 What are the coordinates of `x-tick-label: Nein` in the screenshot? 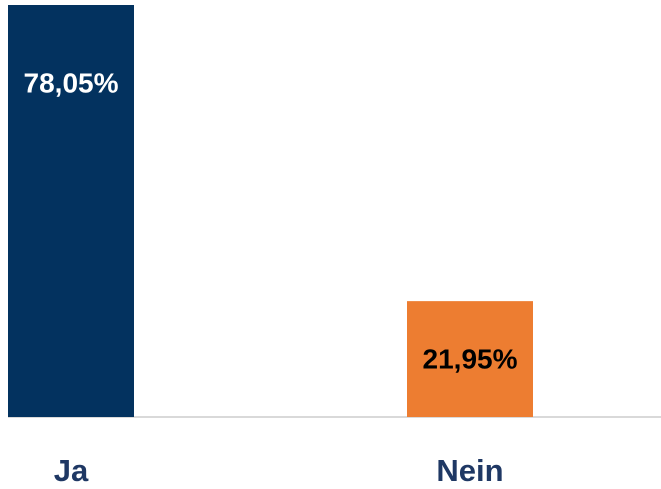 It's located at (469, 470).